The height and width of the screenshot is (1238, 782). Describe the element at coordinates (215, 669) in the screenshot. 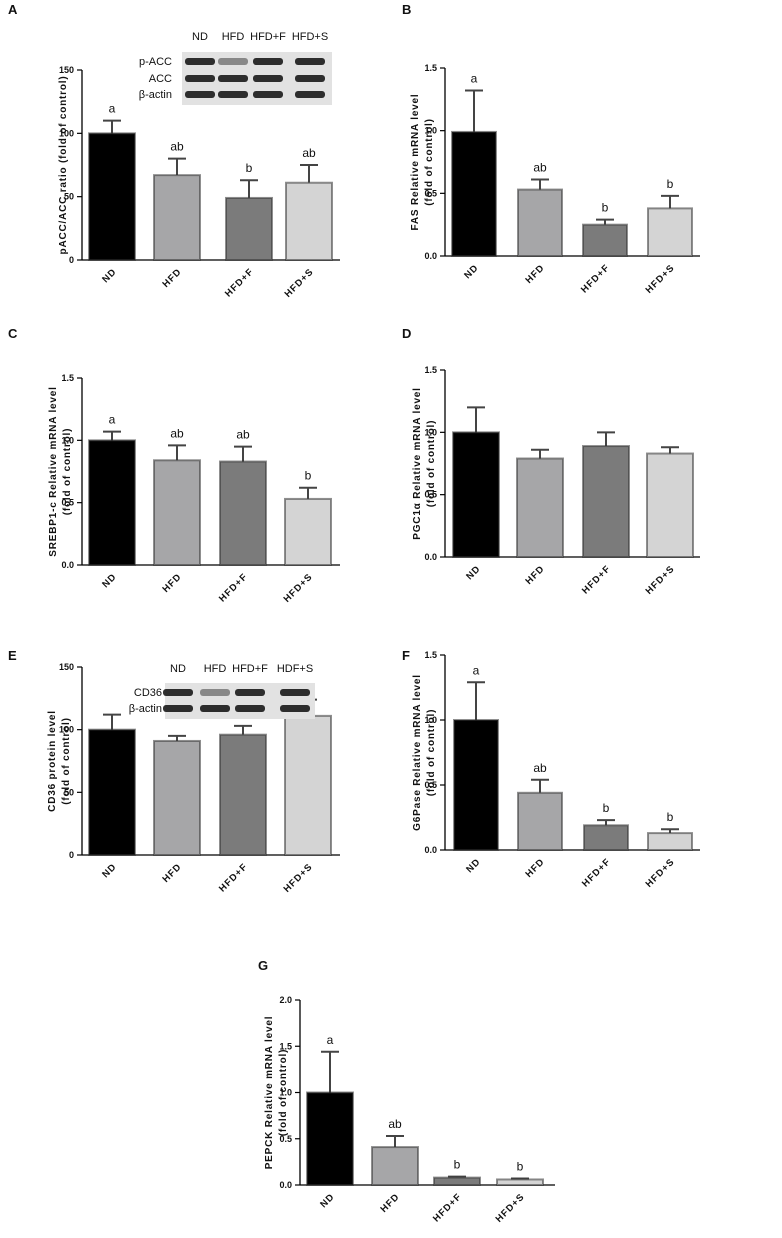

I see `blot-lane-label: HFD` at that location.